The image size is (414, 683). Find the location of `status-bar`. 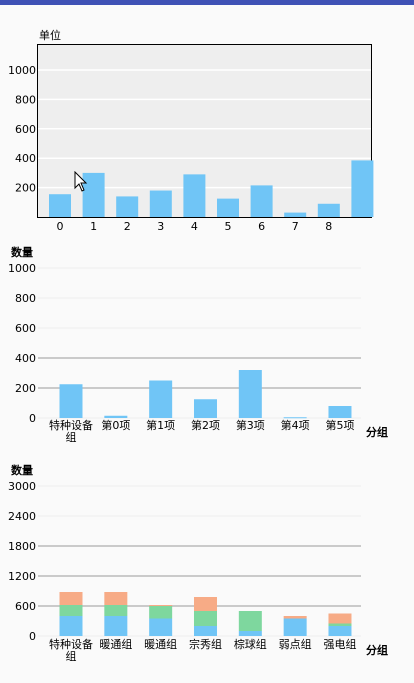

status-bar is located at coordinates (207, 2).